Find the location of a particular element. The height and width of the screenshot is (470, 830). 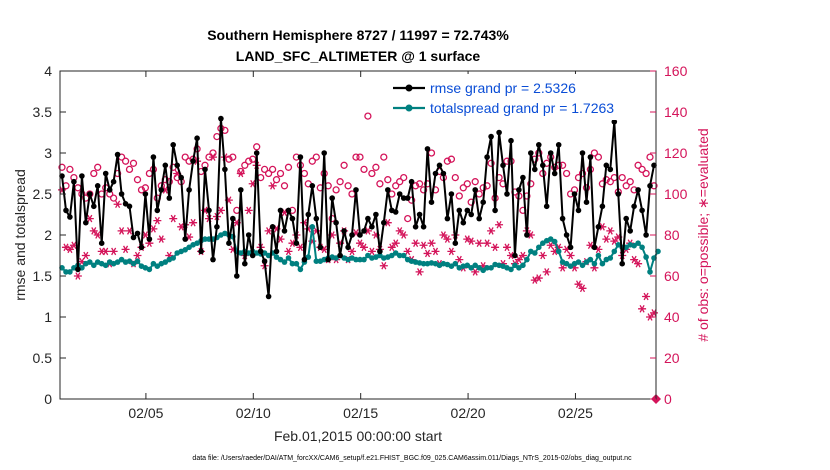

y-left-tick-label: 0 is located at coordinates (48, 399).